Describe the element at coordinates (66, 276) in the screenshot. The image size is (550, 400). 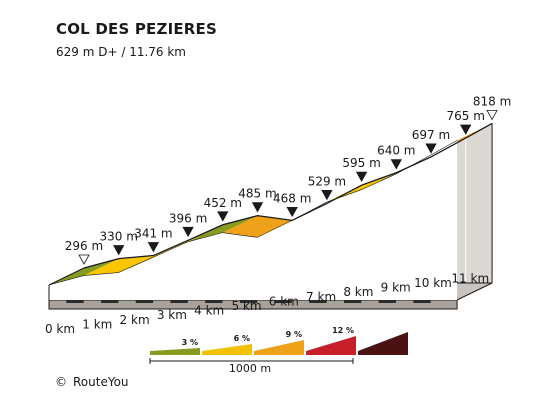
I see `profile-start-edge` at that location.